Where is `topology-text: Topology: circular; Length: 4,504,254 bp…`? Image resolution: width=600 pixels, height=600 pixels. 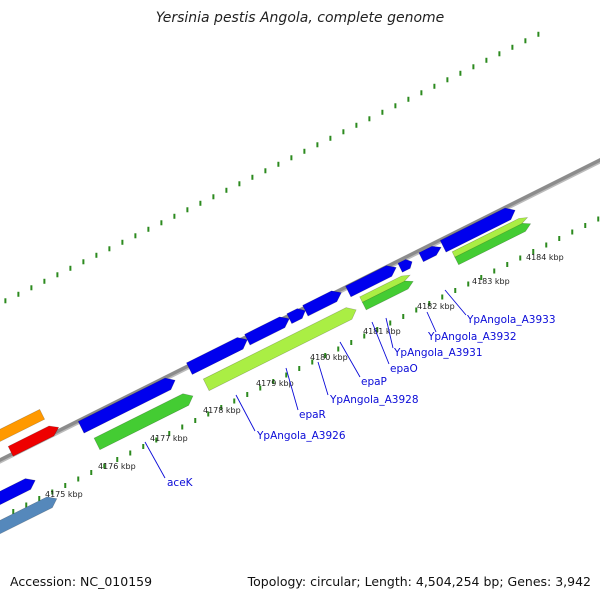 topology-text: Topology: circular; Length: 4,504,254 bp… is located at coordinates (419, 581).